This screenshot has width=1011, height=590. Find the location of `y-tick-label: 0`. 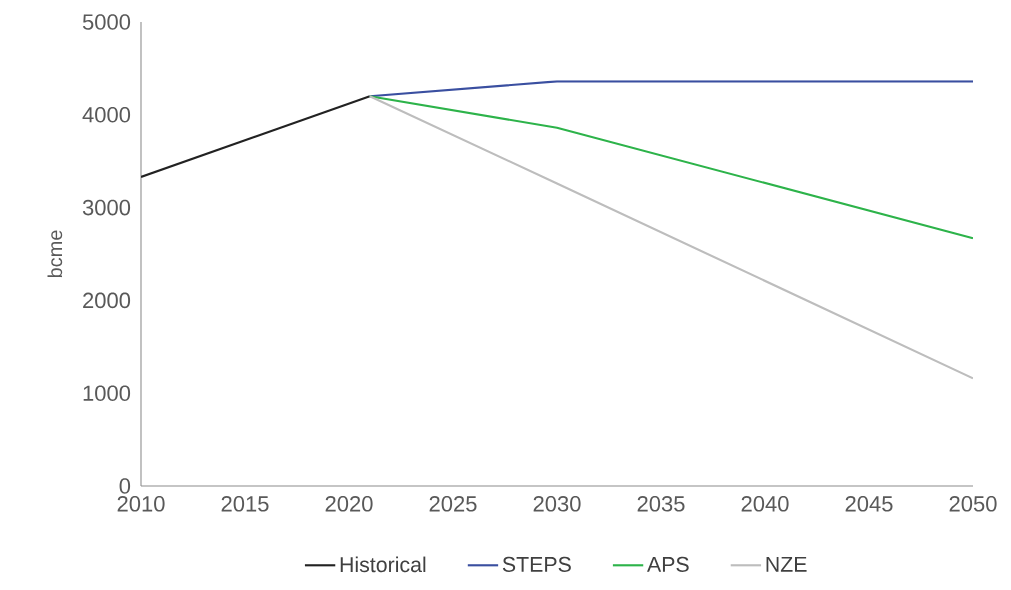

y-tick-label: 0 is located at coordinates (125, 486).